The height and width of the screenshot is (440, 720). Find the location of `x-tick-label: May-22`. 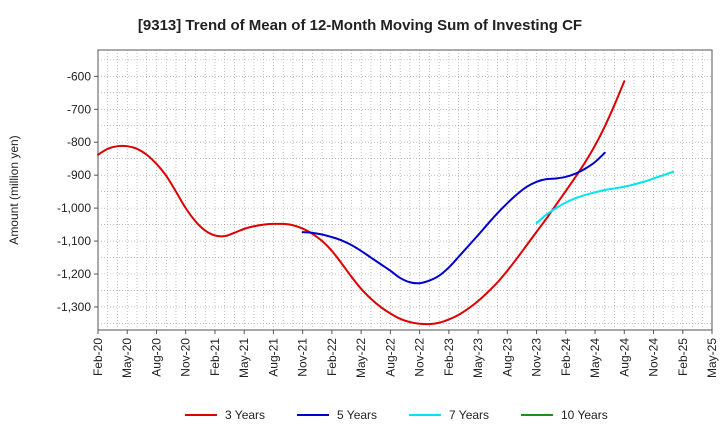

x-tick-label: May-22 is located at coordinates (361, 358).